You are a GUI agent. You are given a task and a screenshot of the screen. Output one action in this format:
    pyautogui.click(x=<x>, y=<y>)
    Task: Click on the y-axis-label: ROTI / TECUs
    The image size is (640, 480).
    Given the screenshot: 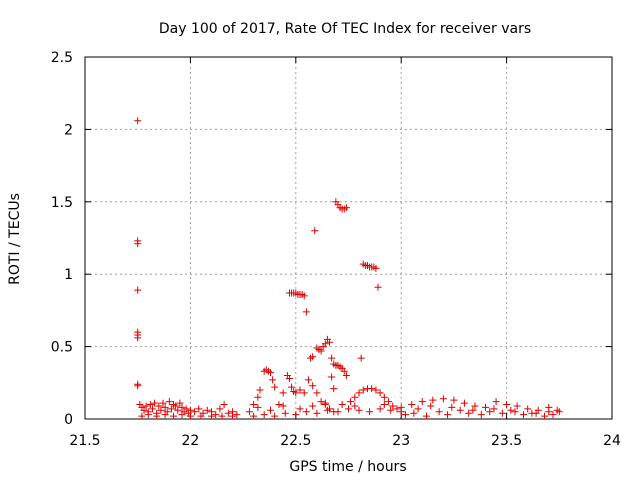 What is the action you would take?
    pyautogui.click(x=15, y=239)
    